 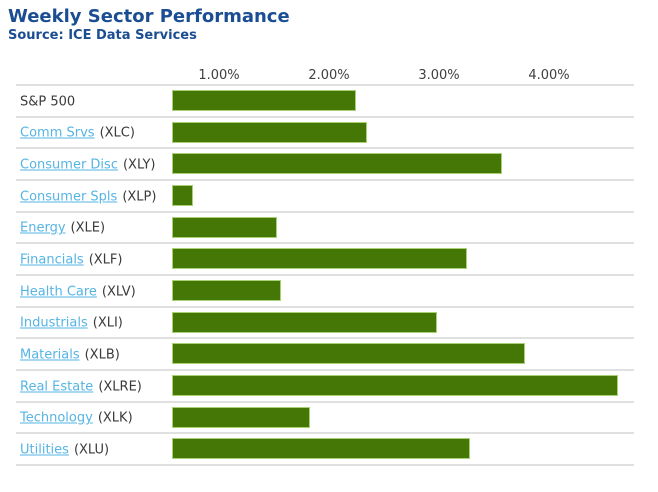 What do you see at coordinates (118, 292) in the screenshot?
I see `sector-ticker: (XLV)` at bounding box center [118, 292].